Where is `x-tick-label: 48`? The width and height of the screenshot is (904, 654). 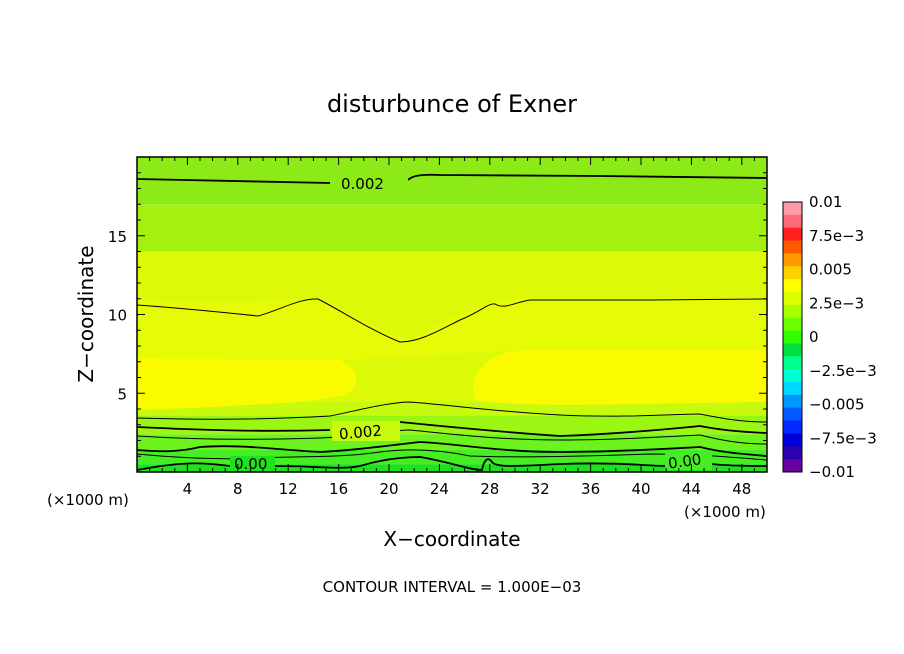 x-tick-label: 48 is located at coordinates (741, 489).